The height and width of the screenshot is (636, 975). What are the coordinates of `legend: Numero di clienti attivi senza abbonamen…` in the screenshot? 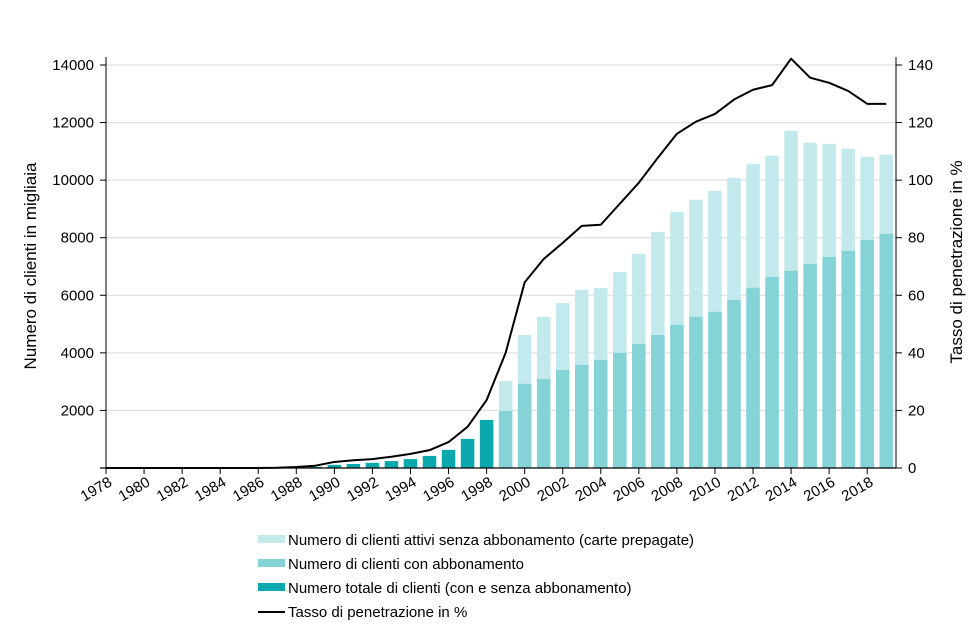 It's located at (476, 576).